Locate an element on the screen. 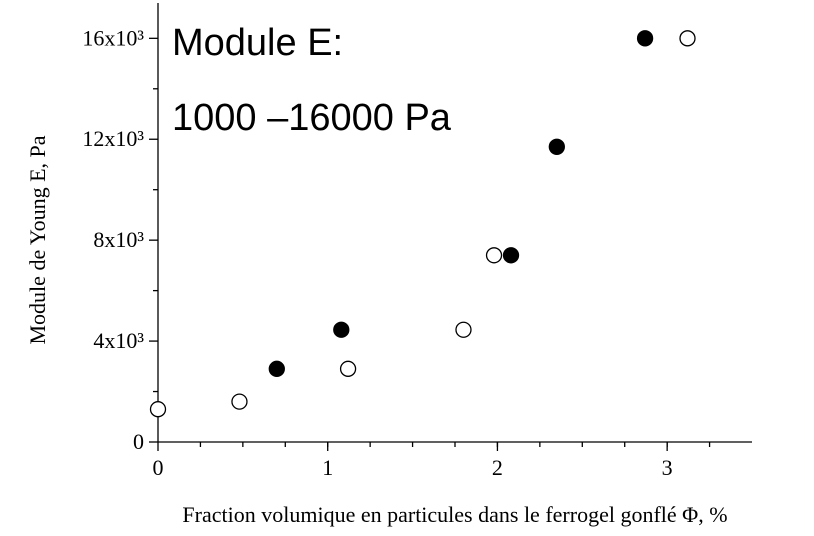 The width and height of the screenshot is (814, 536). y-tick-label: 4x10³ is located at coordinates (118, 340).